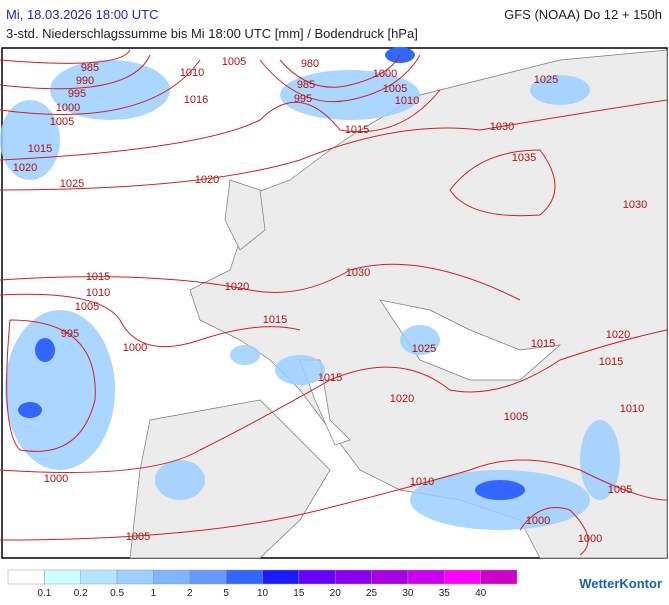 The image size is (669, 605). What do you see at coordinates (524, 158) in the screenshot?
I see `isobar-label: 1035` at bounding box center [524, 158].